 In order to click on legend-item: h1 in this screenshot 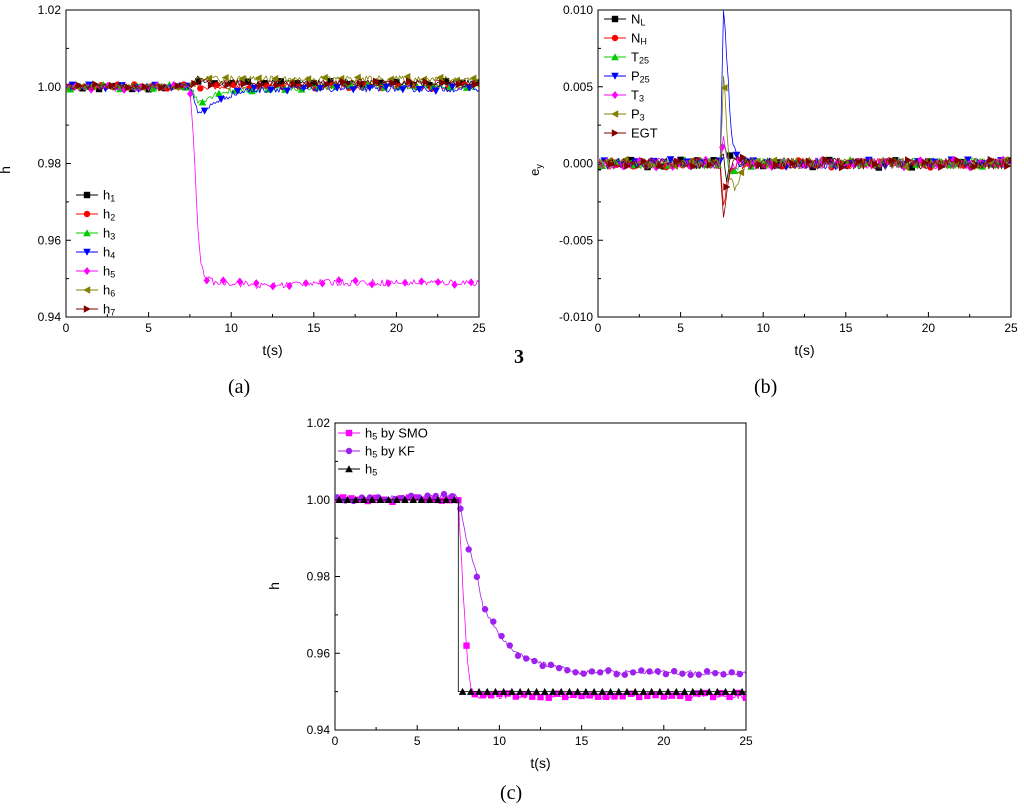, I will do `click(95, 196)`.